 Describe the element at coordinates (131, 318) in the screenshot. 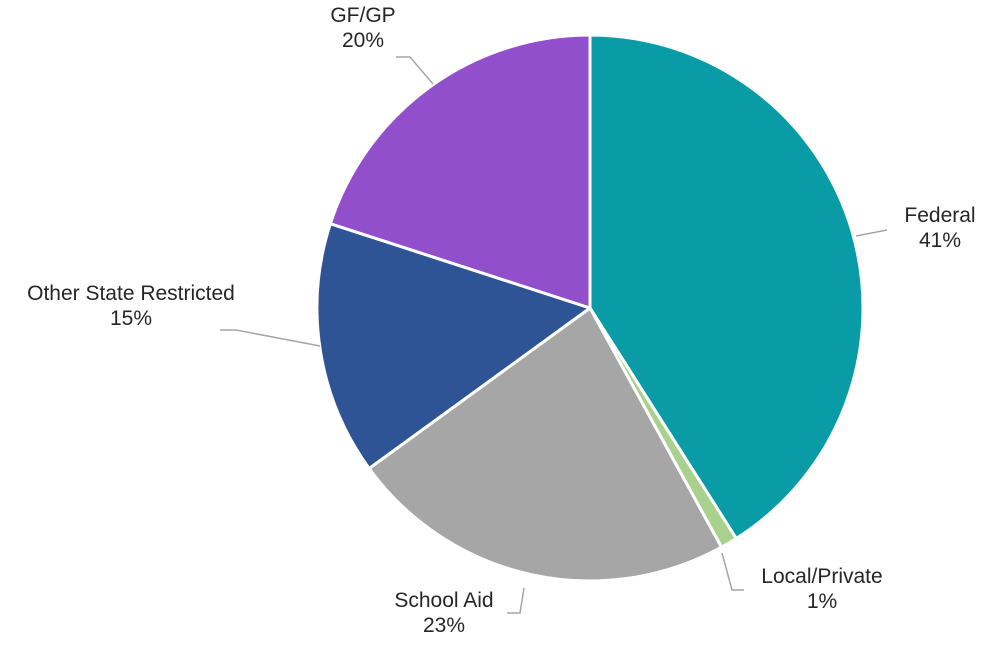

I see `data-label-percent: 15%` at that location.